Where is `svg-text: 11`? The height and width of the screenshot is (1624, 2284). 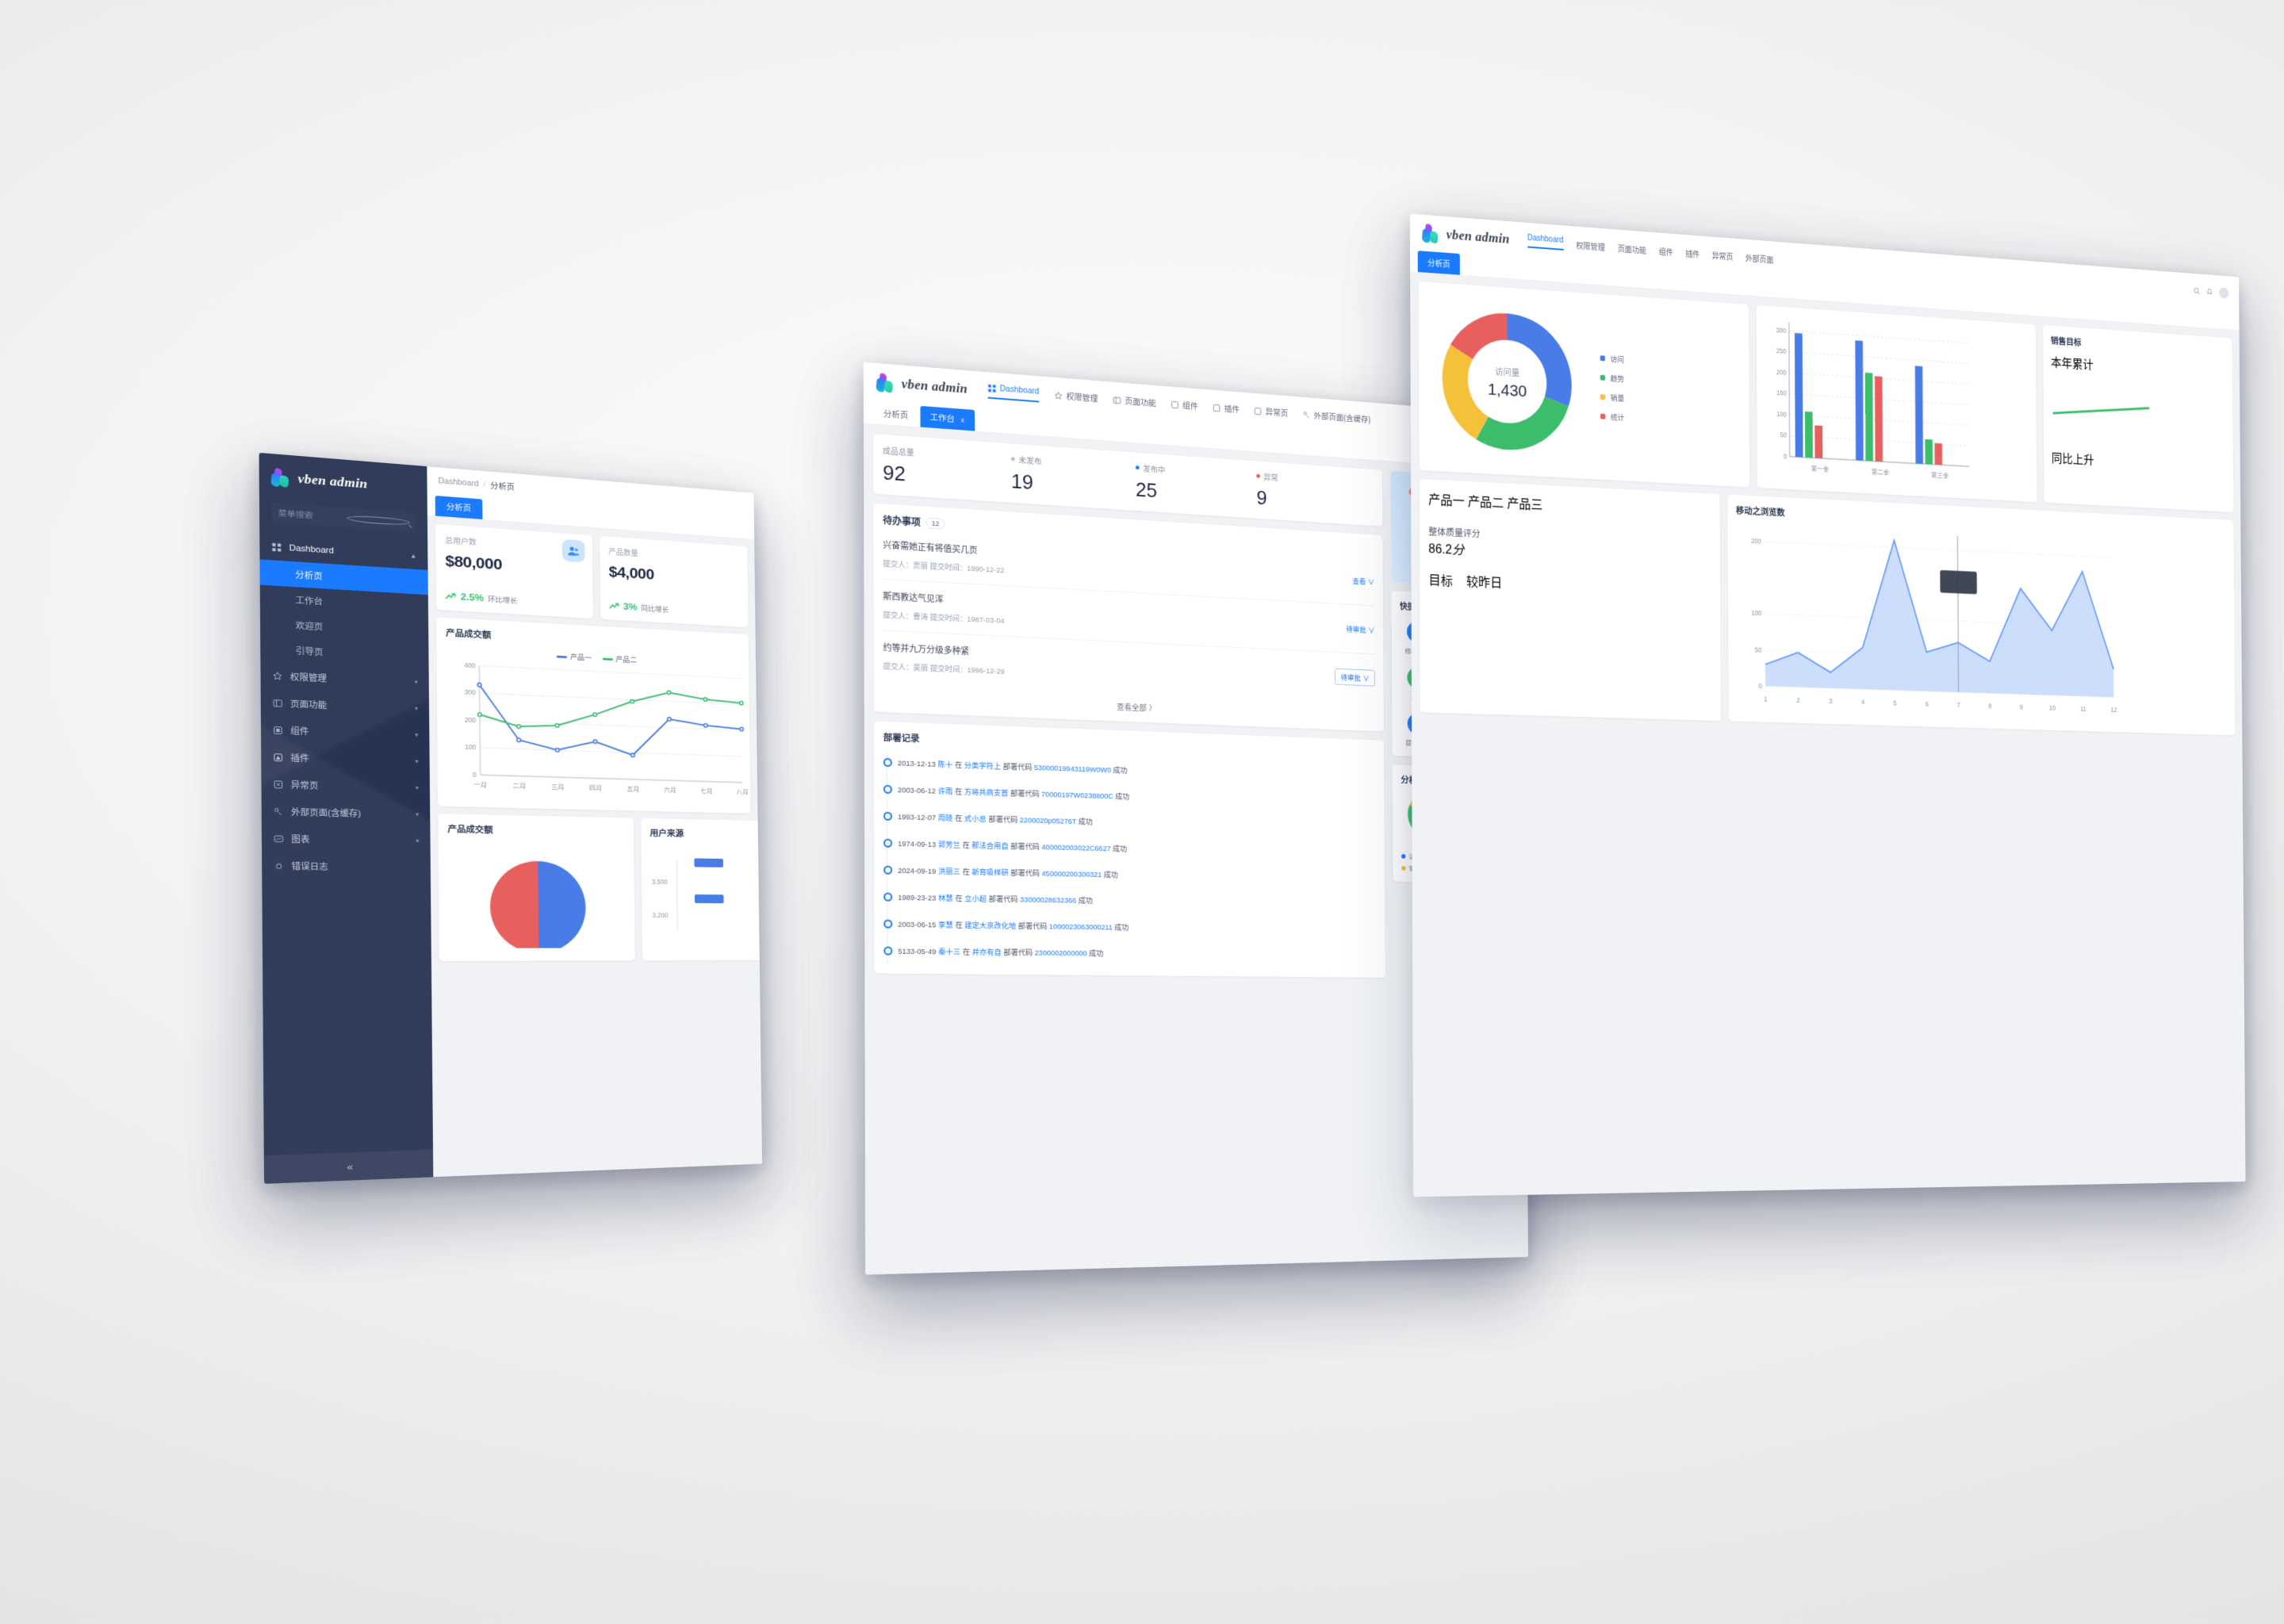
svg-text: 11 is located at coordinates (2083, 709).